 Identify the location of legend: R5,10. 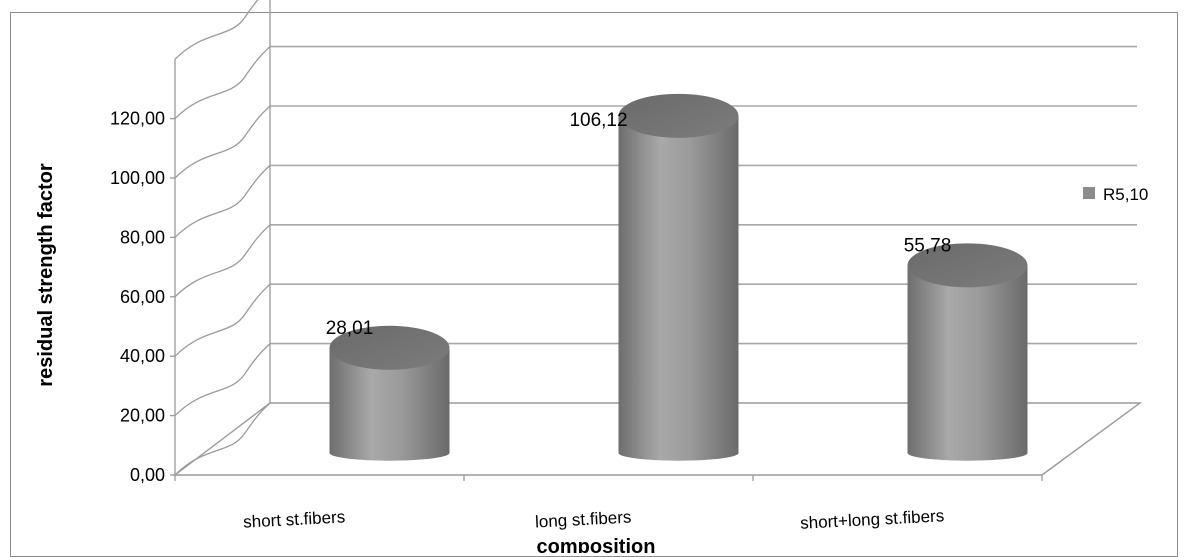
(1115, 194).